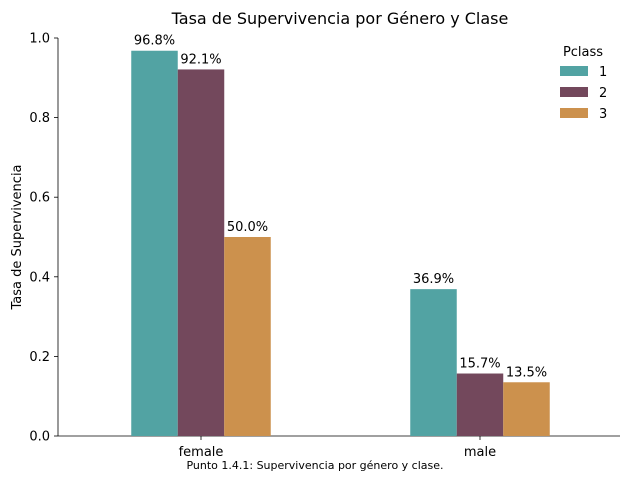 The image size is (630, 481). I want to click on data-label: 50.0%, so click(247, 227).